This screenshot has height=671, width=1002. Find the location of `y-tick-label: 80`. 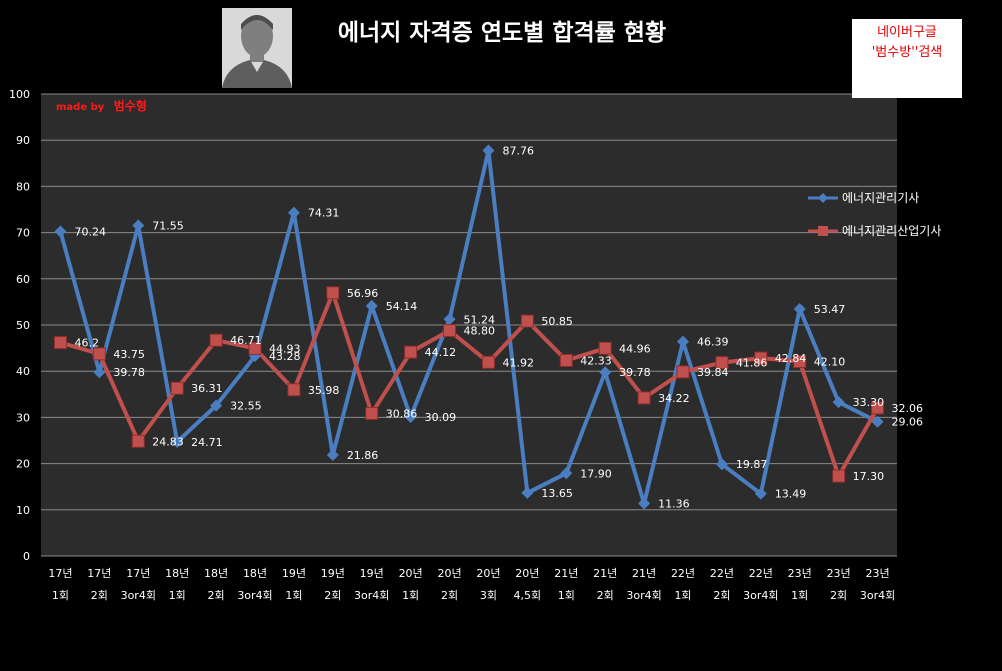

y-tick-label: 80 is located at coordinates (23, 186).